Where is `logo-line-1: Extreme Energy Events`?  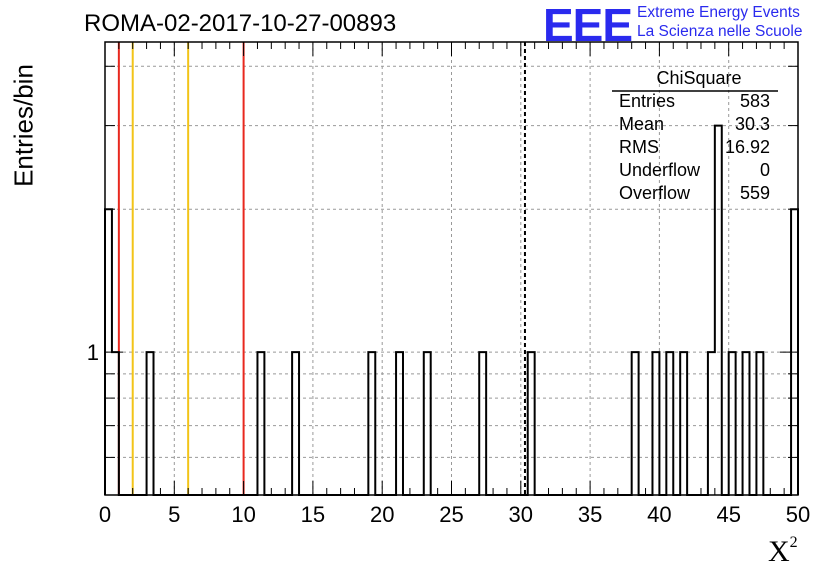 logo-line-1: Extreme Energy Events is located at coordinates (718, 12).